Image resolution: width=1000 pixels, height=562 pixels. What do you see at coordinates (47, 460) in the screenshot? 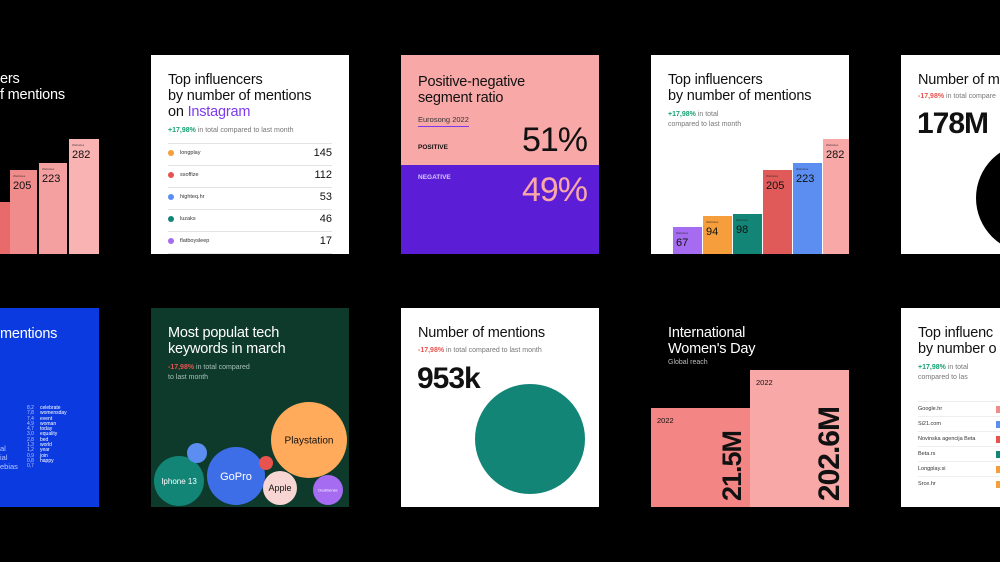
I see `list-word: happy` at bounding box center [47, 460].